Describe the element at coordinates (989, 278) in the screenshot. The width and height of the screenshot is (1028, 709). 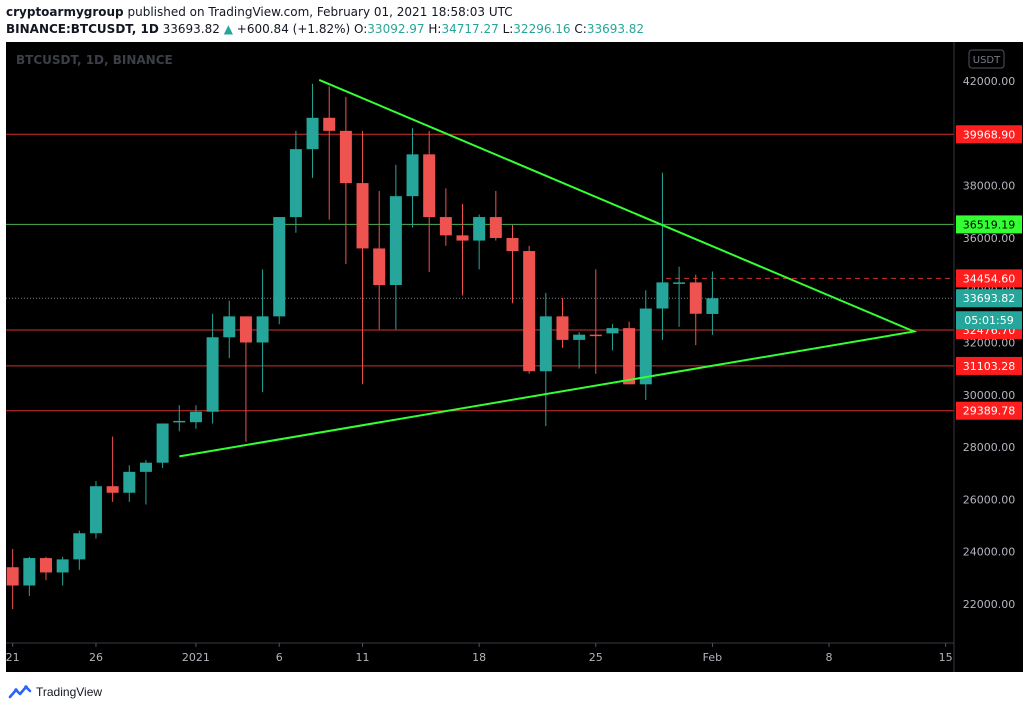
I see `level-badge: 34454.60` at that location.